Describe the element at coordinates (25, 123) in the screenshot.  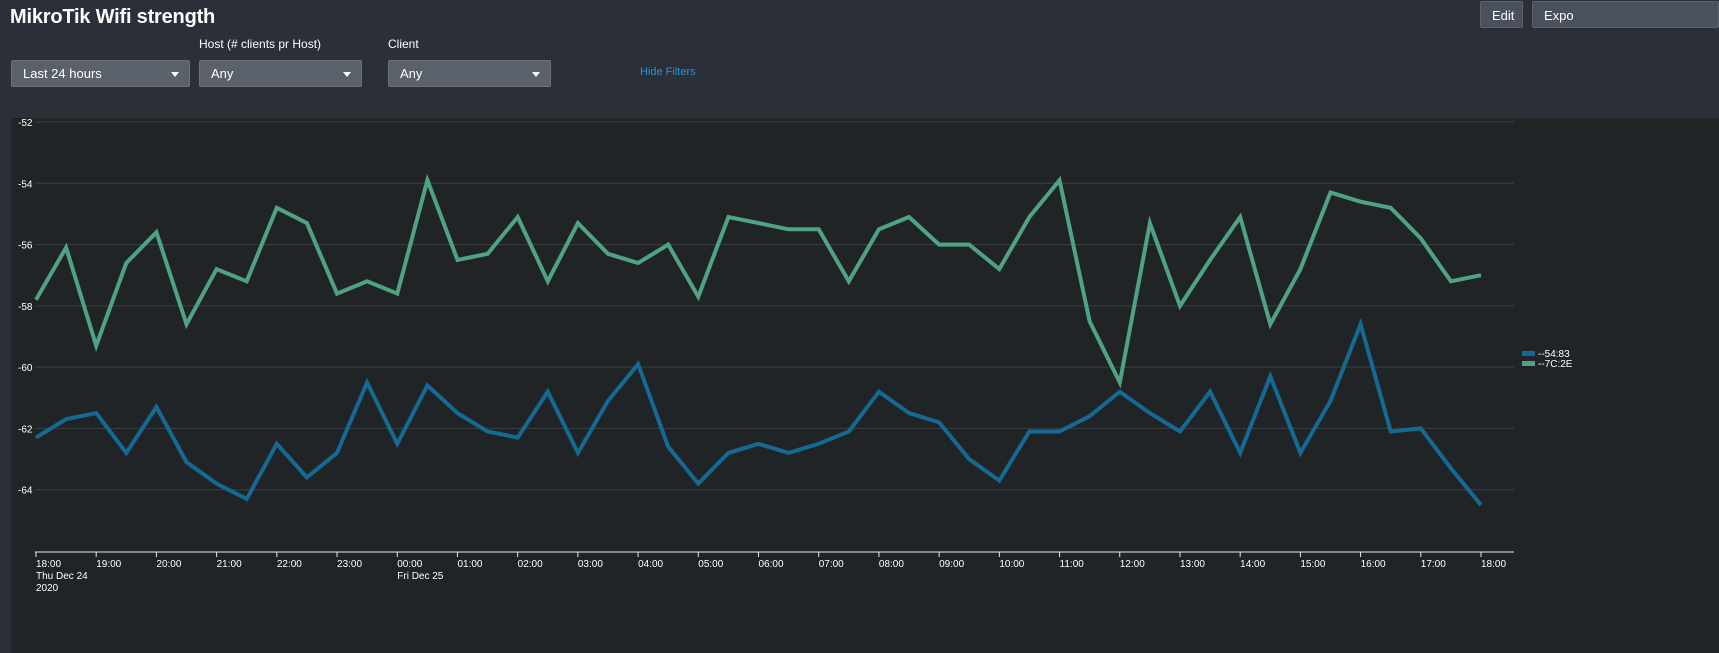
I see `y-tick-label: -52` at that location.